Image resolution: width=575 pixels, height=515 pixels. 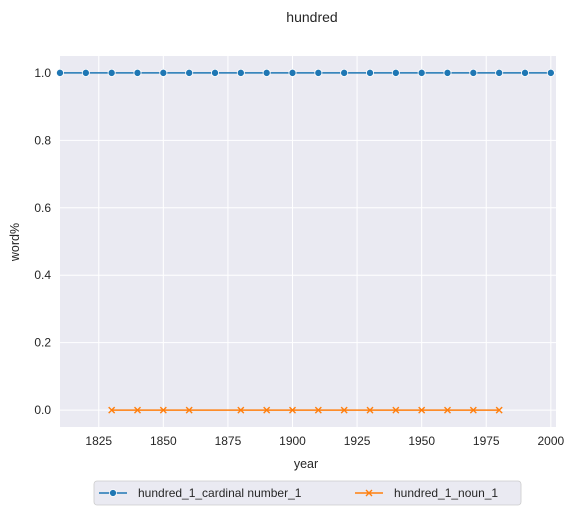 What do you see at coordinates (42, 275) in the screenshot?
I see `y-tick-label-2: 0.4` at bounding box center [42, 275].